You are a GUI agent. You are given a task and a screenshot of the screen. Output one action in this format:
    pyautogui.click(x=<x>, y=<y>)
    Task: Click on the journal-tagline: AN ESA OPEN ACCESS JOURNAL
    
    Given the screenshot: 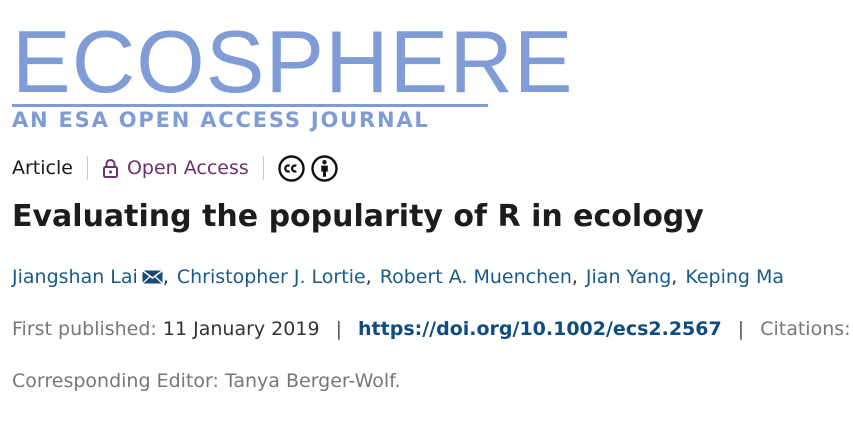 What is the action you would take?
    pyautogui.click(x=221, y=120)
    